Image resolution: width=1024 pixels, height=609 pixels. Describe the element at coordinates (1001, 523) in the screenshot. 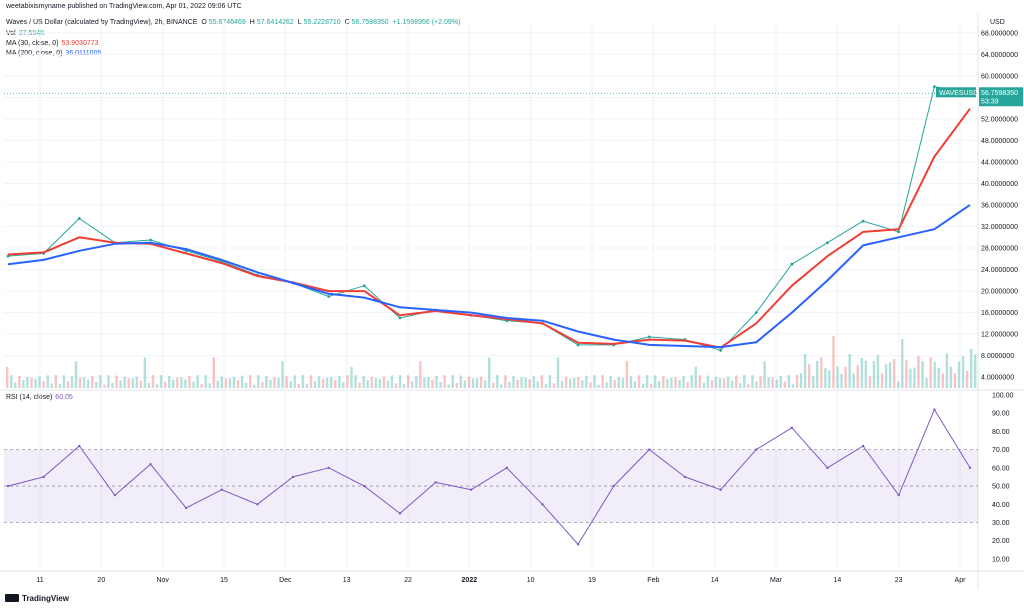

I see `rsi-tick-label: 30.00` at that location.